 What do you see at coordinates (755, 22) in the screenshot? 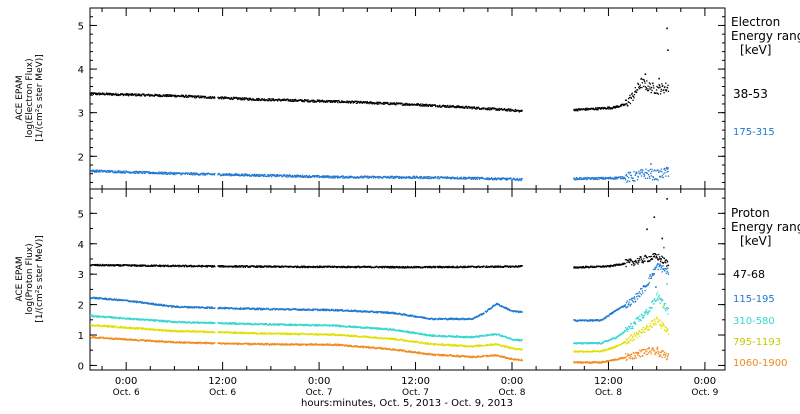
I see `electron-legend-title-1: Electron` at bounding box center [755, 22].